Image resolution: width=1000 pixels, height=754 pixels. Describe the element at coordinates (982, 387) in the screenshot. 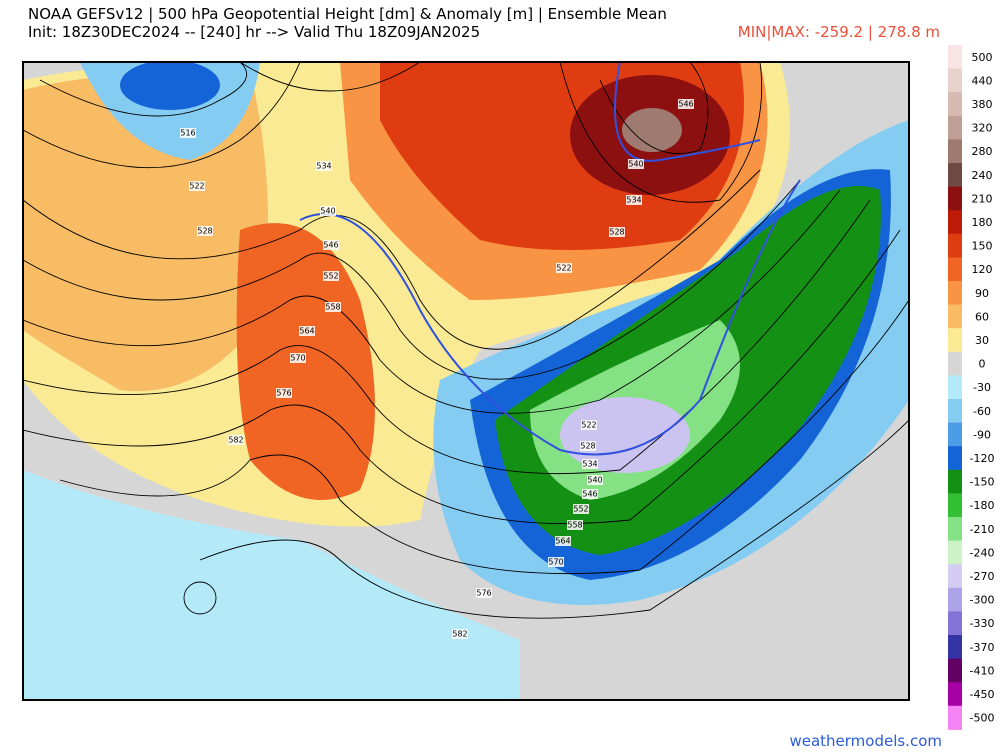

I see `colorbar-label: -30` at that location.